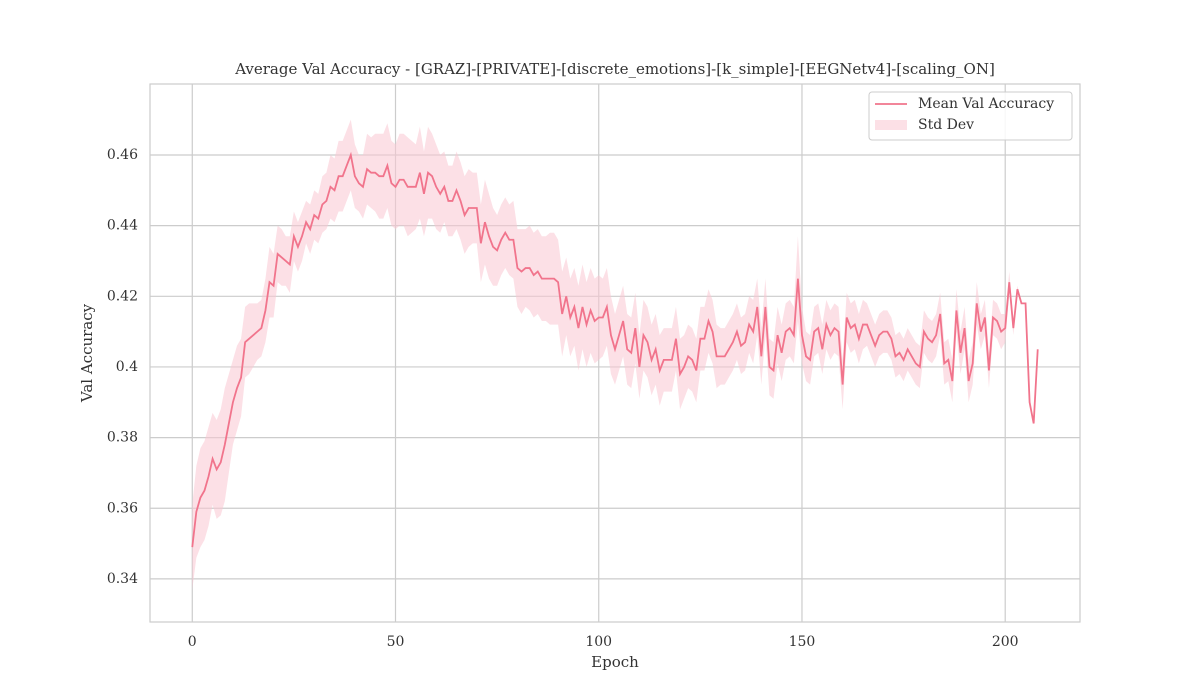 The width and height of the screenshot is (1200, 700). What do you see at coordinates (122, 438) in the screenshot?
I see `y-tick-label: 0.38` at bounding box center [122, 438].